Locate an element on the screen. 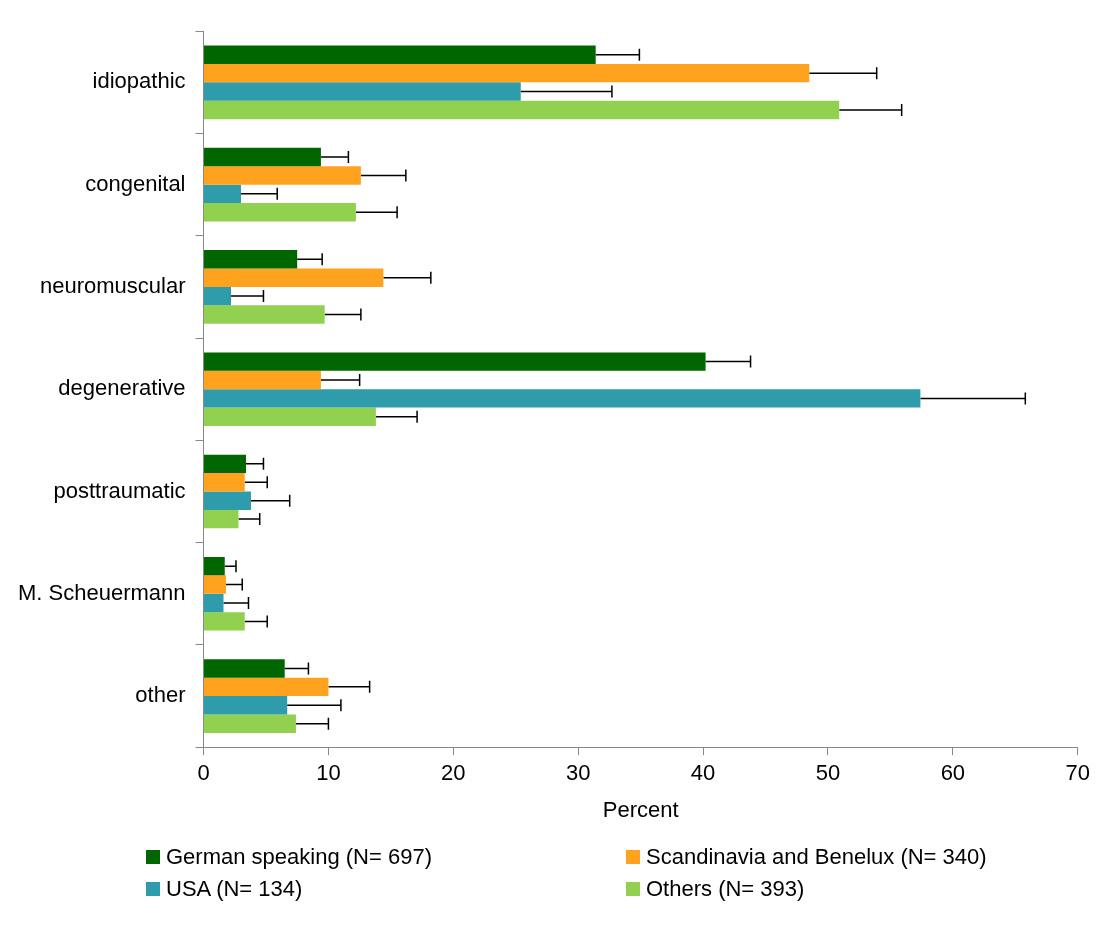  y-tick-label: congenital is located at coordinates (135, 183).